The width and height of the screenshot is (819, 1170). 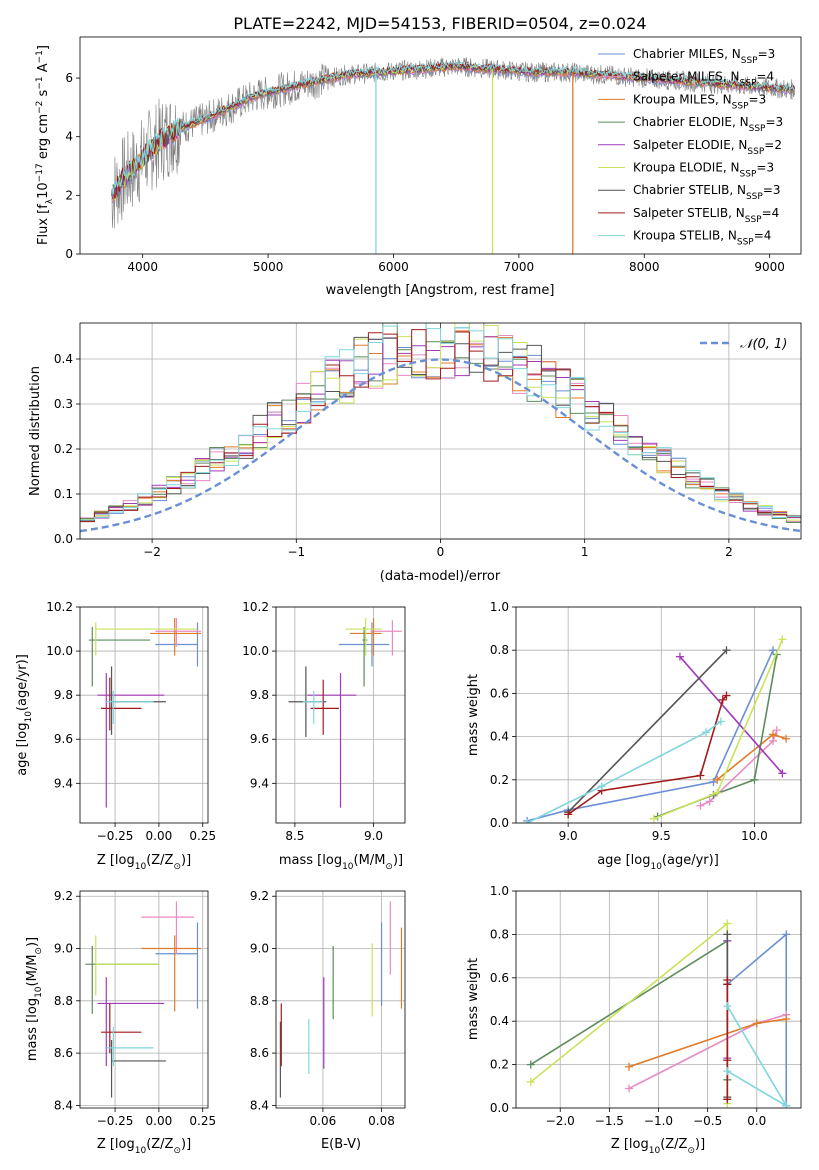 What do you see at coordinates (69, 78) in the screenshot?
I see `y-tick-label: 6` at bounding box center [69, 78].